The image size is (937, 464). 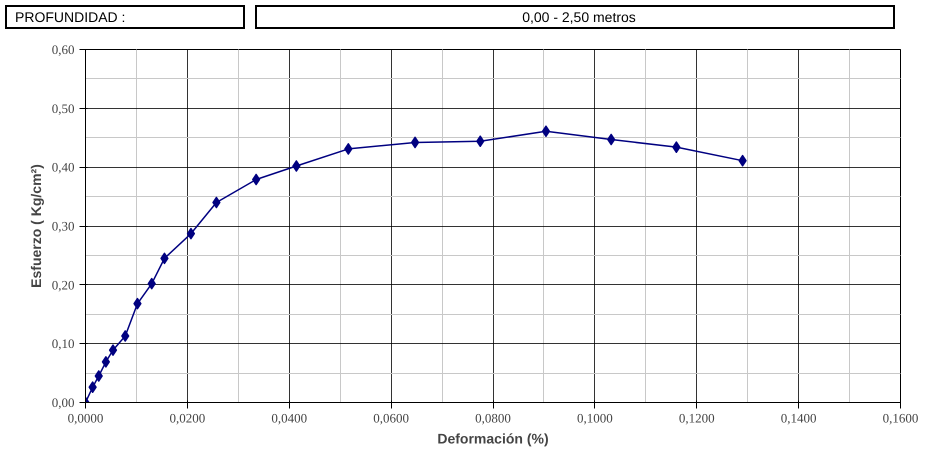 What do you see at coordinates (36, 226) in the screenshot?
I see `y-axis-title: Esfuerzo ( Kg/cm²)` at bounding box center [36, 226].